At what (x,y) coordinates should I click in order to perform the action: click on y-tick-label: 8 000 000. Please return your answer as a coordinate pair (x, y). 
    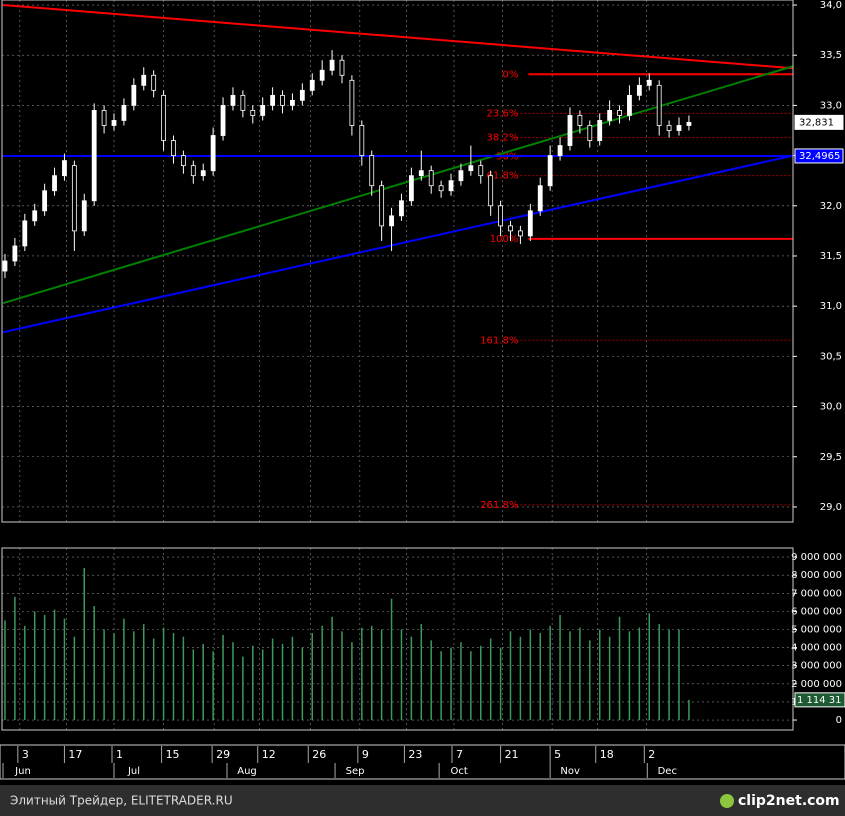
    Looking at the image, I should click on (816, 575).